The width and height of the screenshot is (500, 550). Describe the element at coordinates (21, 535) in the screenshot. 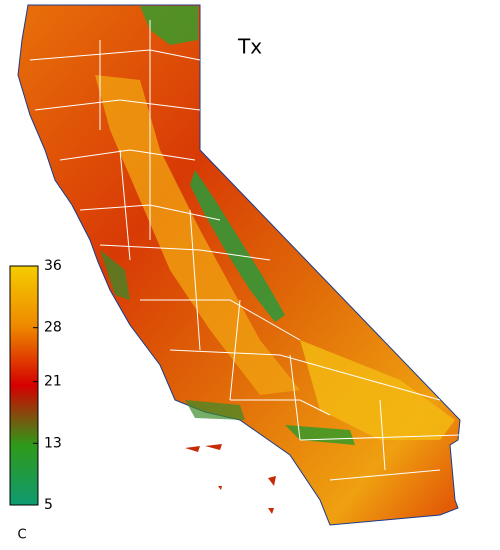

I see `colorbar-unit: C` at that location.